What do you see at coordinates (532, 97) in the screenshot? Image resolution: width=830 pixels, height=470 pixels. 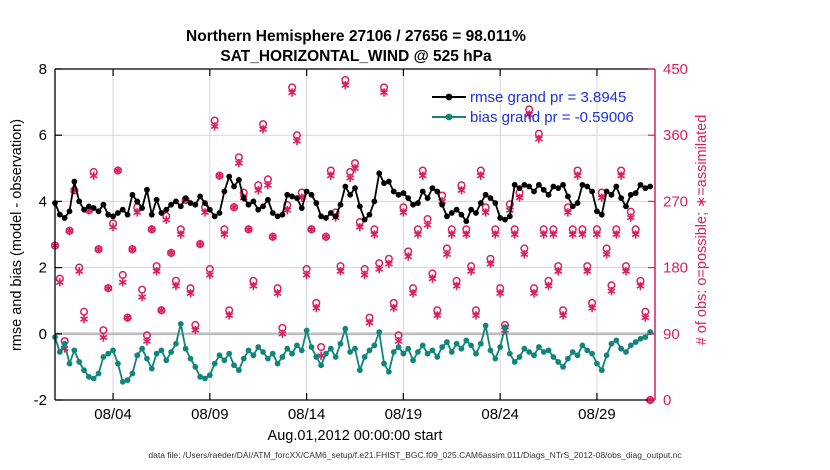 I see `legend-item-rmse: rmse grand pr = 3.8945` at bounding box center [532, 97].